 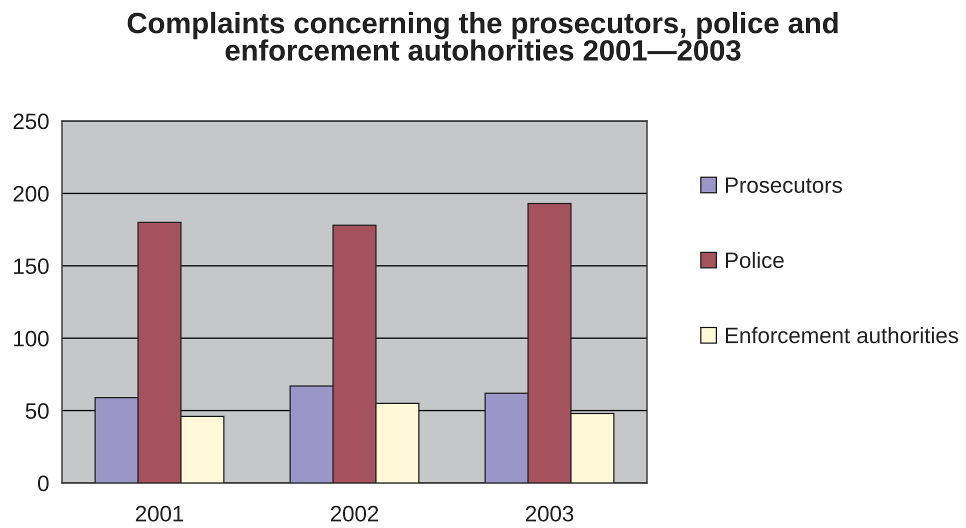 I want to click on chart-title: Complaints concerning the prosecutors, police and enforcement autohorities 2001—2003, so click(x=483, y=36).